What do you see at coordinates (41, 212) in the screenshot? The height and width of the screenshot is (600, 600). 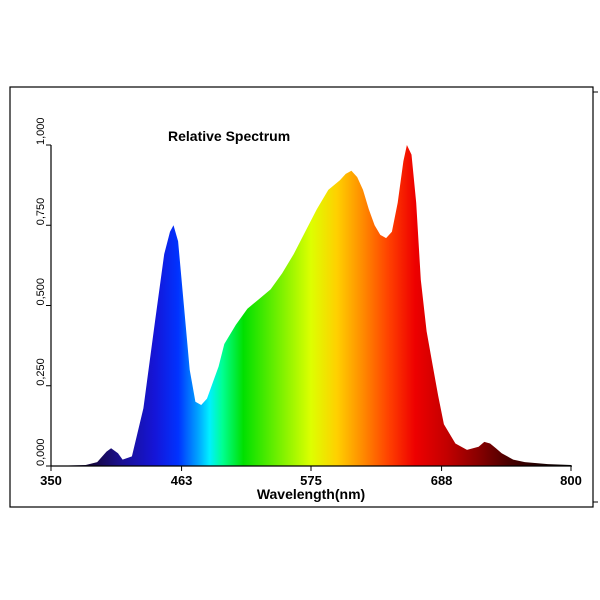 I see `y-tick-label: 0,750` at bounding box center [41, 212].